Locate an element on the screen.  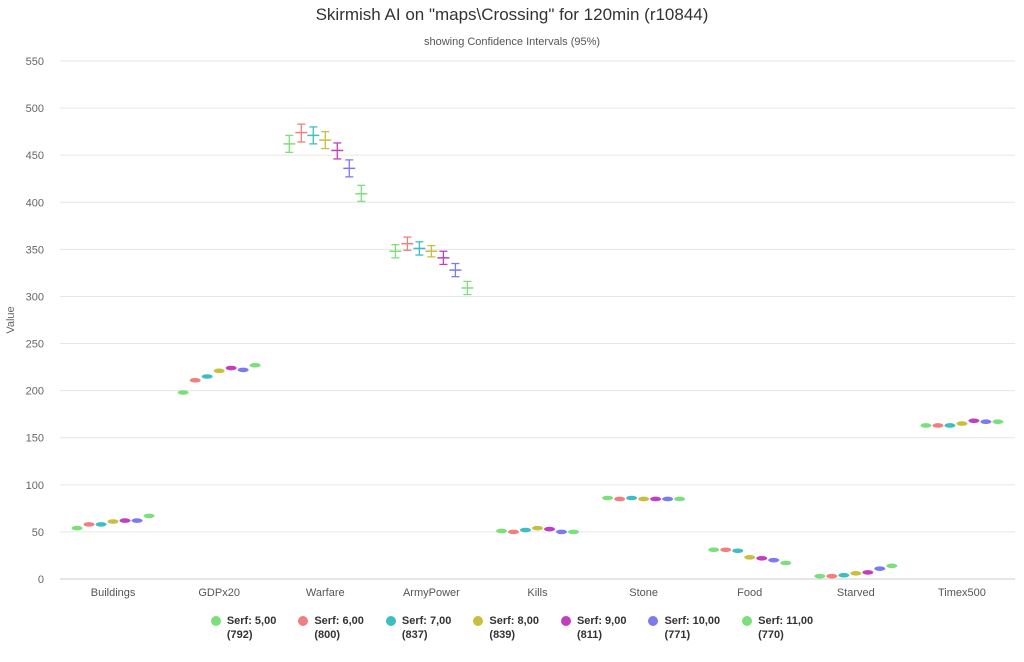
x-tick-label: Timex500 is located at coordinates (962, 593).